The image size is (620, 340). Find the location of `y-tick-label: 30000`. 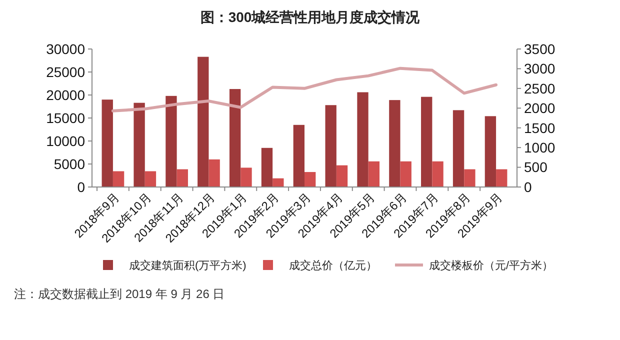

y-tick-label: 30000 is located at coordinates (66, 48).